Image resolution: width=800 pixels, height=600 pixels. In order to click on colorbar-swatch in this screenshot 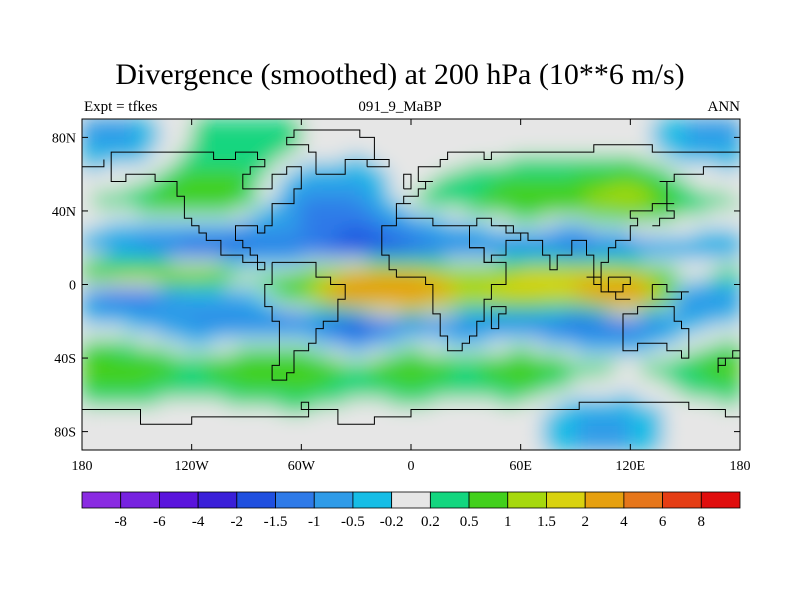, I will do `click(217, 500)`.